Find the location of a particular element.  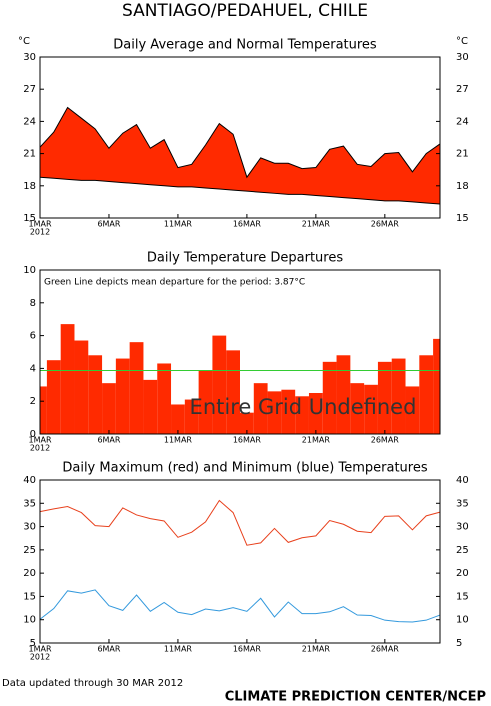

y-tick-label: 40 is located at coordinates (29, 480).